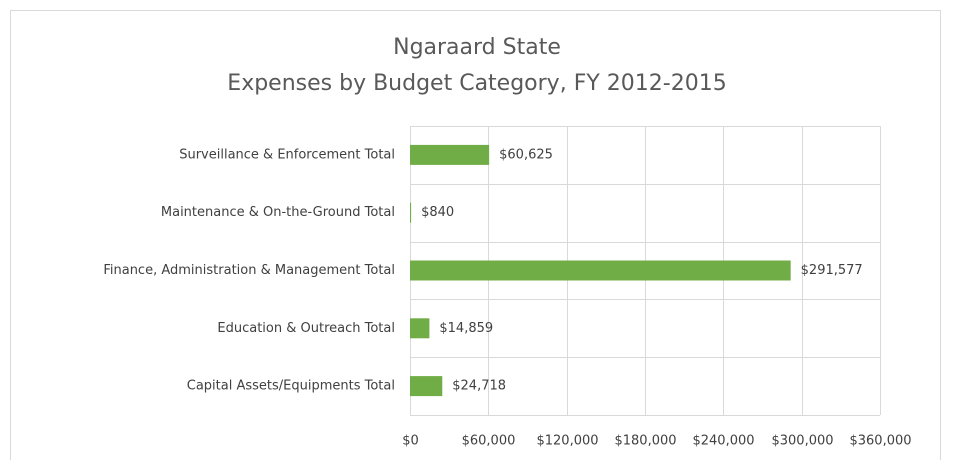  What do you see at coordinates (489, 441) in the screenshot?
I see `x-tick-label: $60,000` at bounding box center [489, 441].